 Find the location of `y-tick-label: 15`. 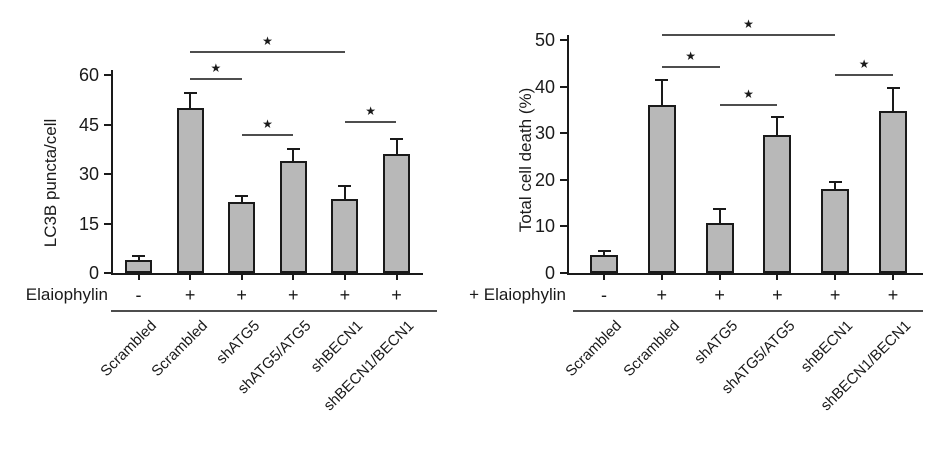

y-tick-label: 15 is located at coordinates (88, 223).